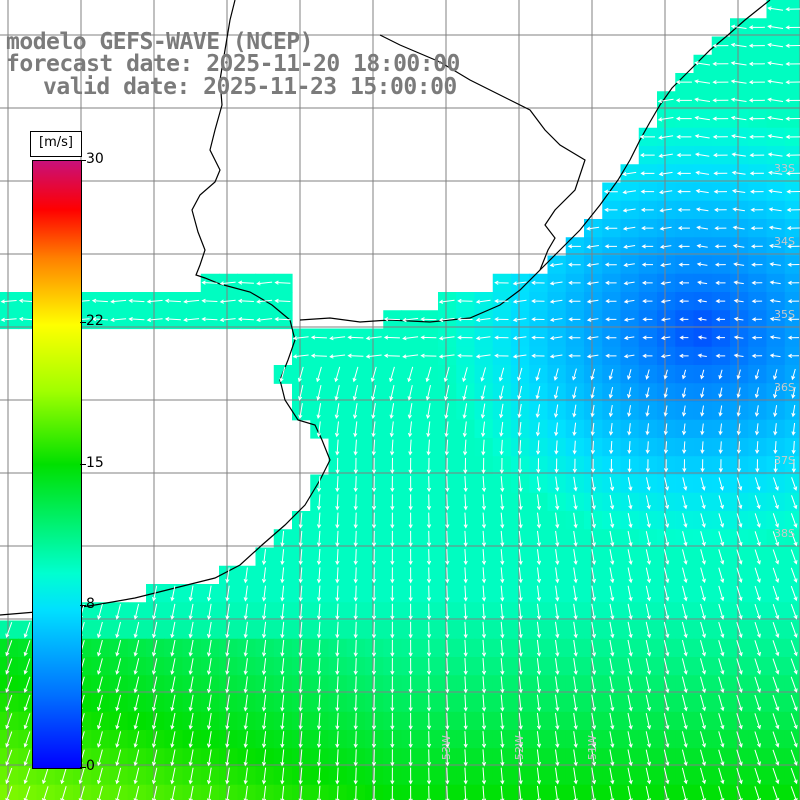 Image resolution: width=800 pixels, height=800 pixels. I want to click on coastline-south-america, so click(442, 178).